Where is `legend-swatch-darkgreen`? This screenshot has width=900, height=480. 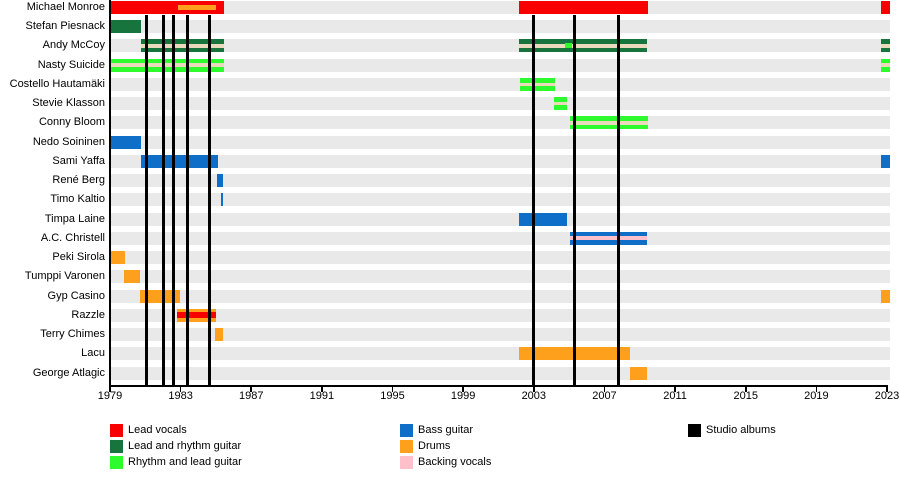
legend-swatch-darkgreen is located at coordinates (116, 446).